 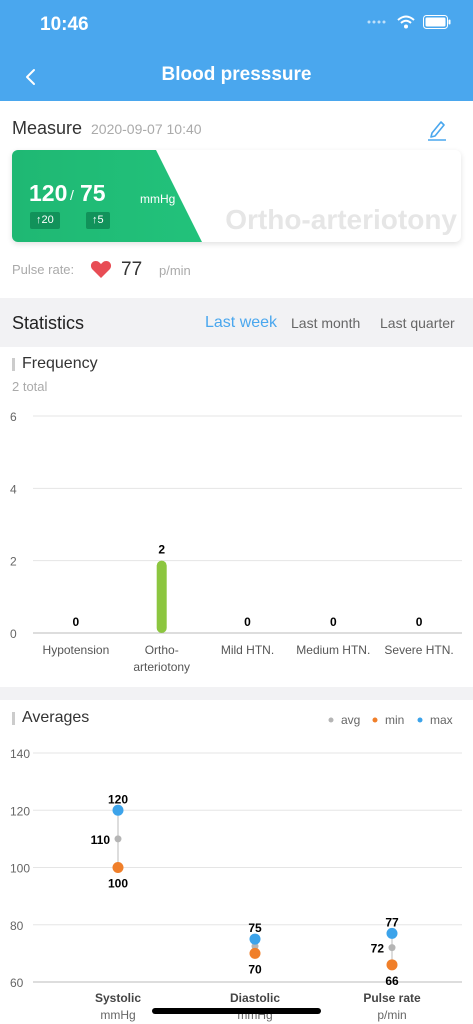 I want to click on freq-bar, so click(x=161, y=596).